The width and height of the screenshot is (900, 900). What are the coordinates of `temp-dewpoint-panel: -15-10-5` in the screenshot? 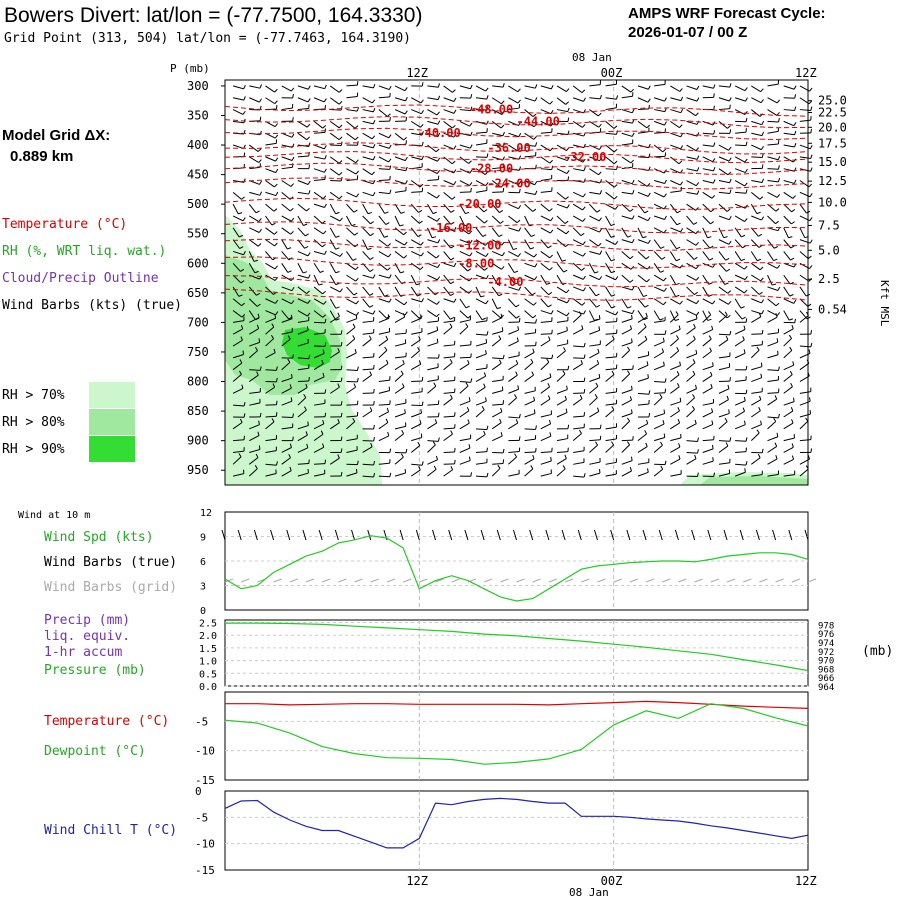 It's located at (502, 739).